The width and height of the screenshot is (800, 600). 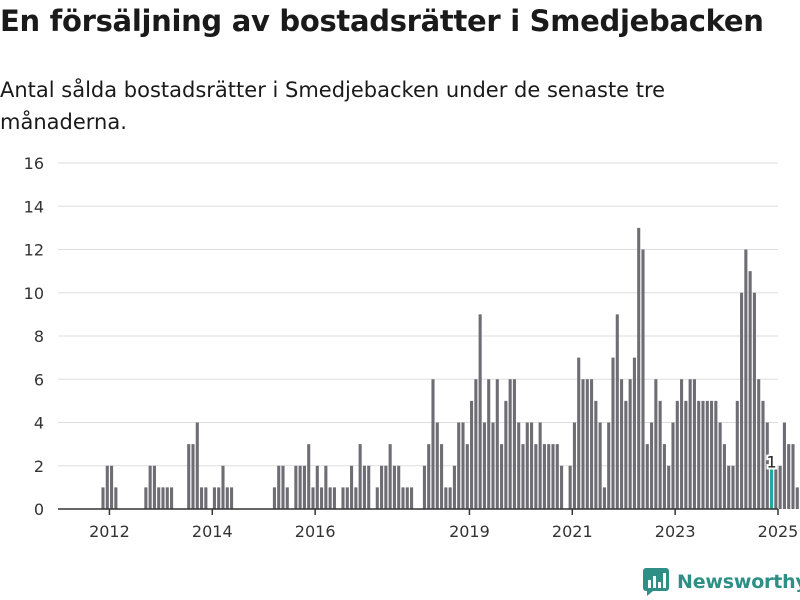 What do you see at coordinates (34, 293) in the screenshot?
I see `y-tick-label: 10` at bounding box center [34, 293].